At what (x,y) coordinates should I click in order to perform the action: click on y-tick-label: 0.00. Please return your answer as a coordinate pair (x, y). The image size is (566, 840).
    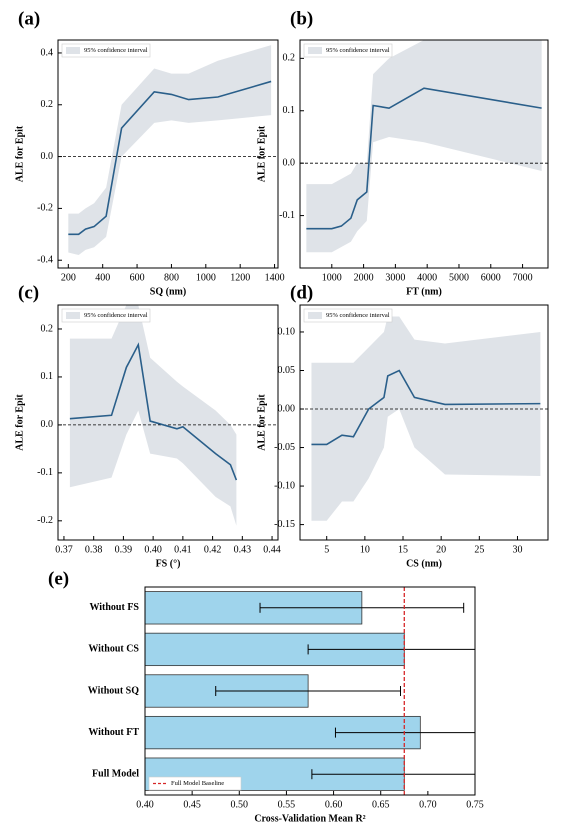
    Looking at the image, I should click on (287, 408).